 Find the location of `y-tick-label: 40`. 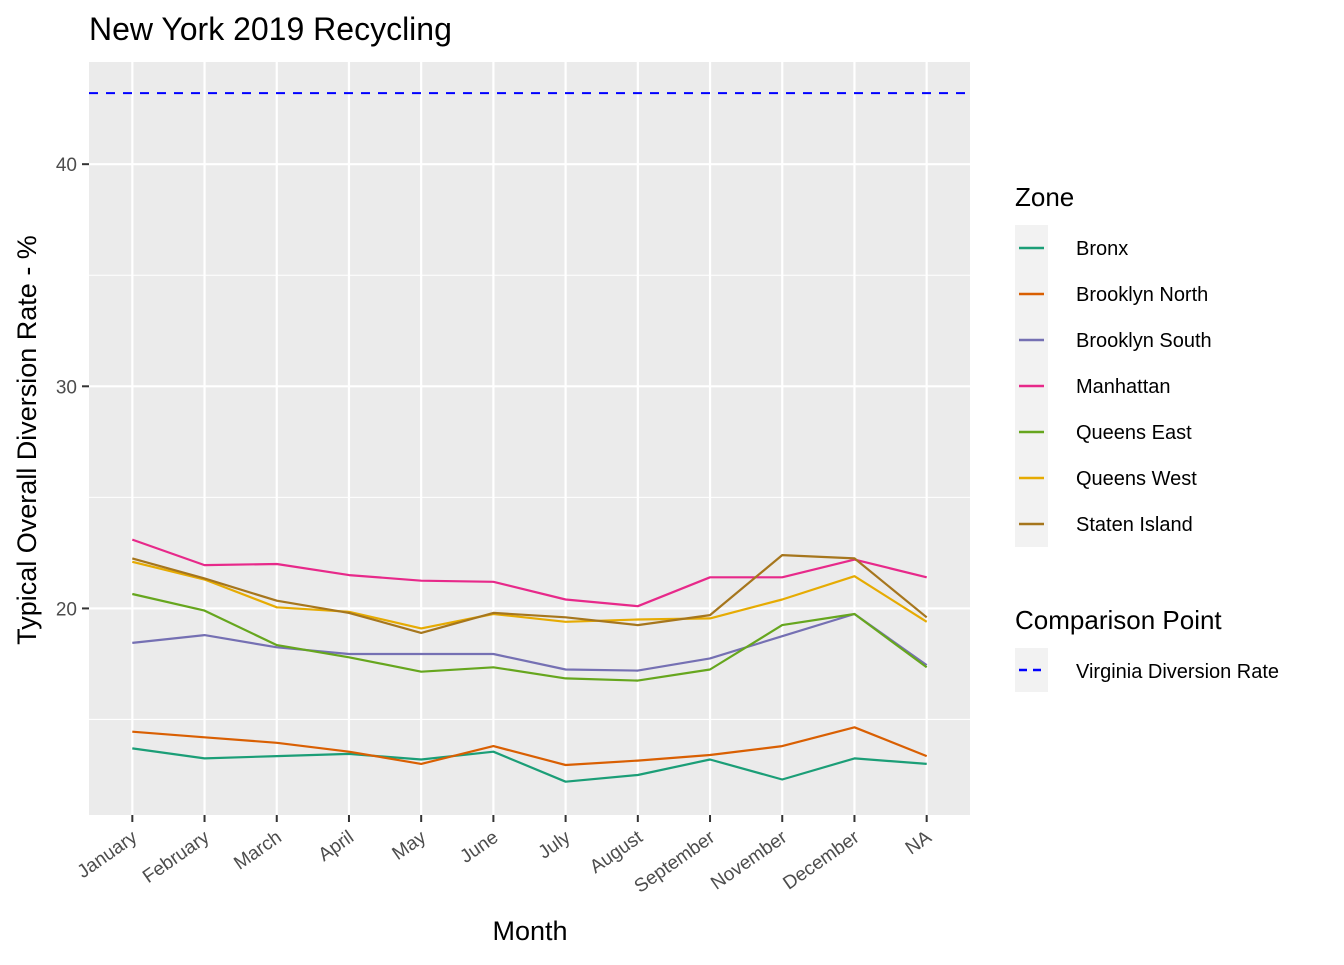

y-tick-label: 40 is located at coordinates (66, 165).